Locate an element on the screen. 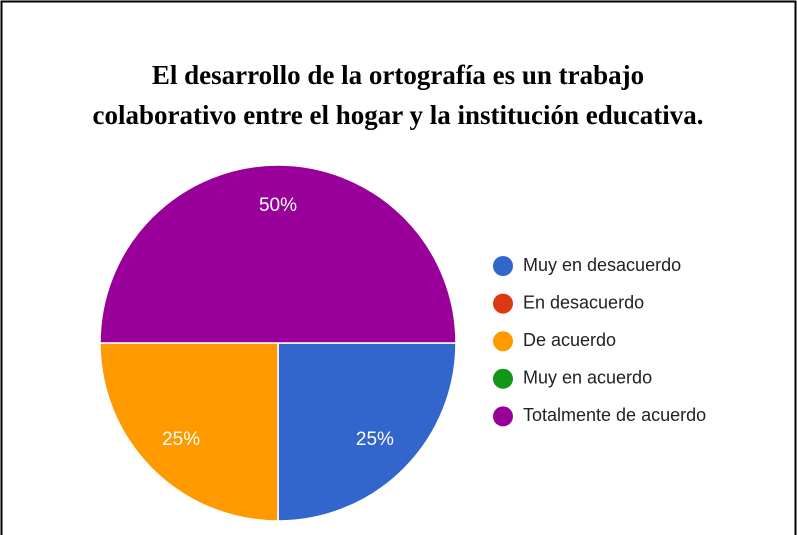  legend-label: Muy en acuerdo is located at coordinates (587, 378).